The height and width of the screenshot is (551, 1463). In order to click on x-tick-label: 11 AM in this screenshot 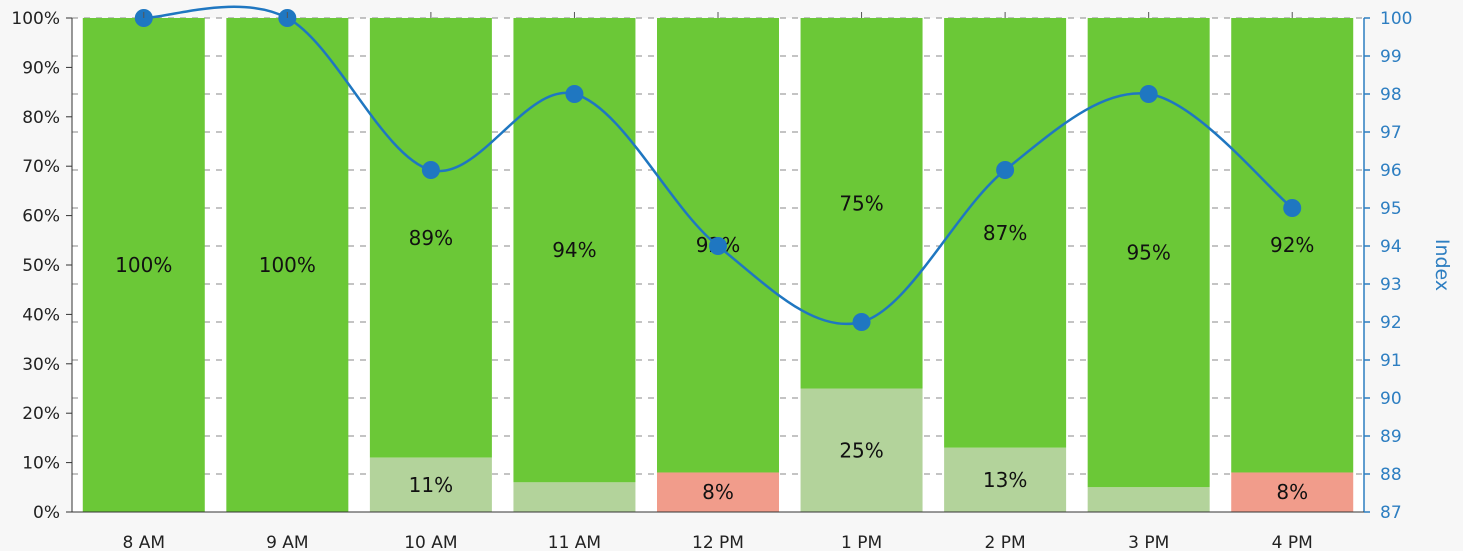, I will do `click(574, 542)`.